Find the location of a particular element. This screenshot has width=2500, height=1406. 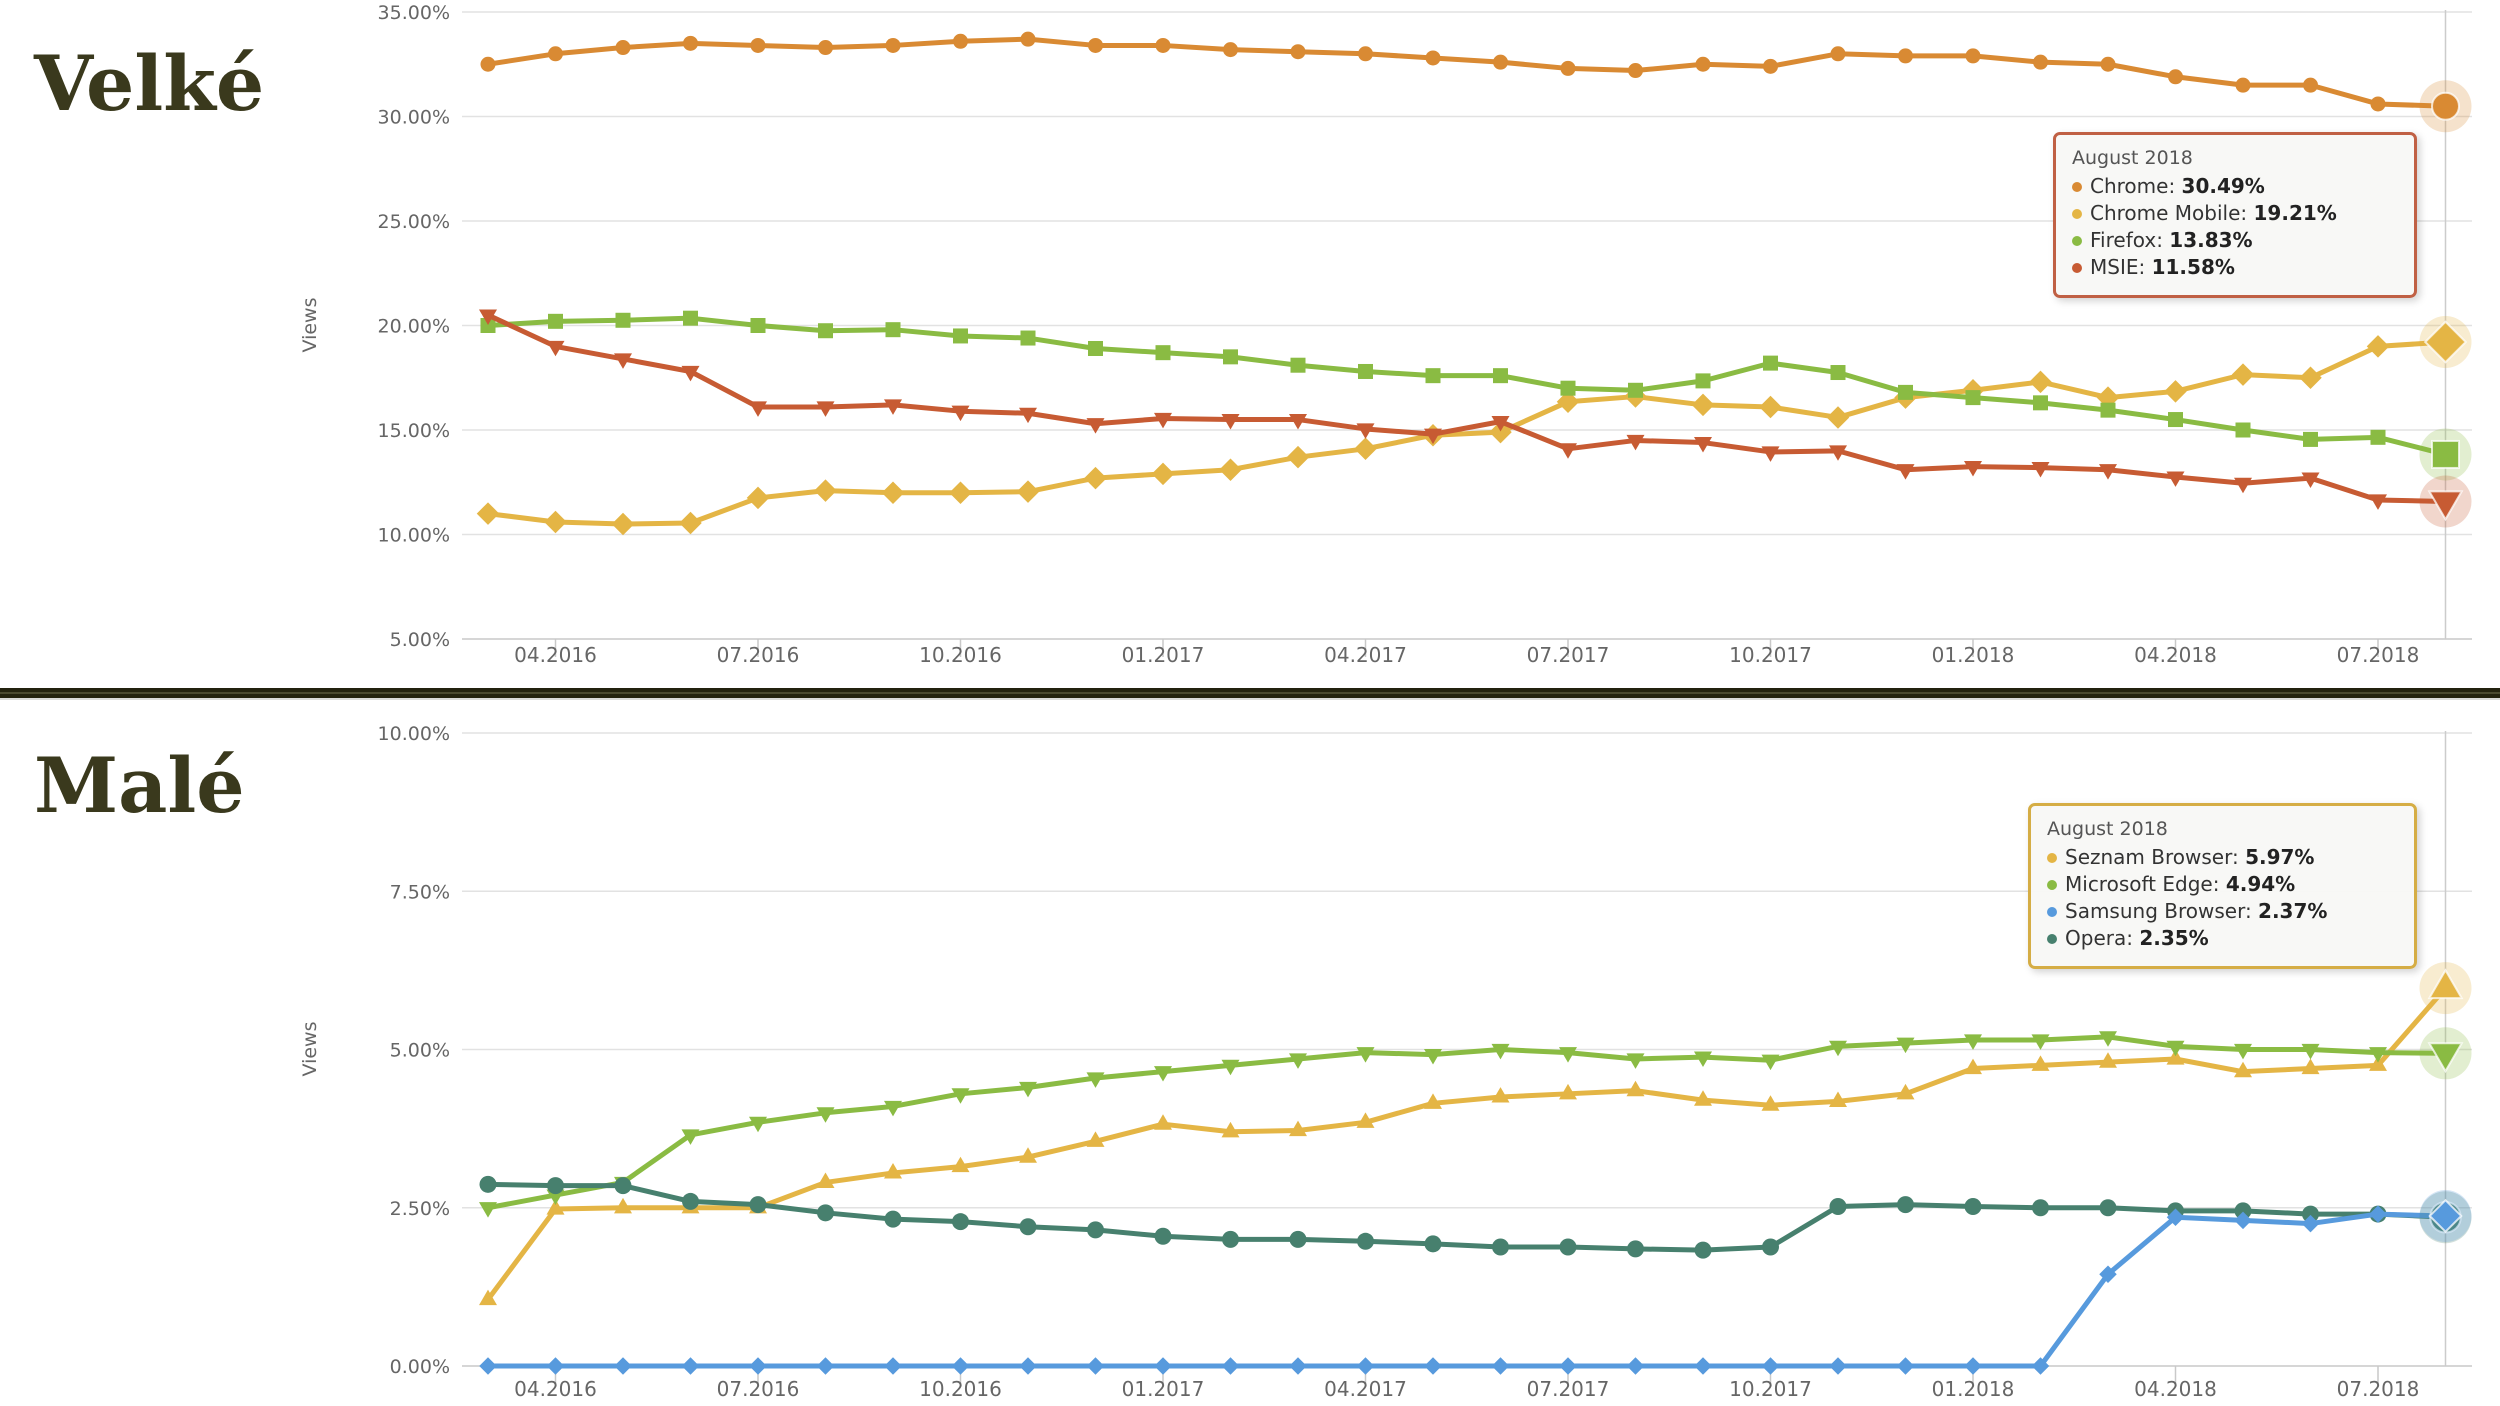

firefox-selected-point is located at coordinates (2445, 454).